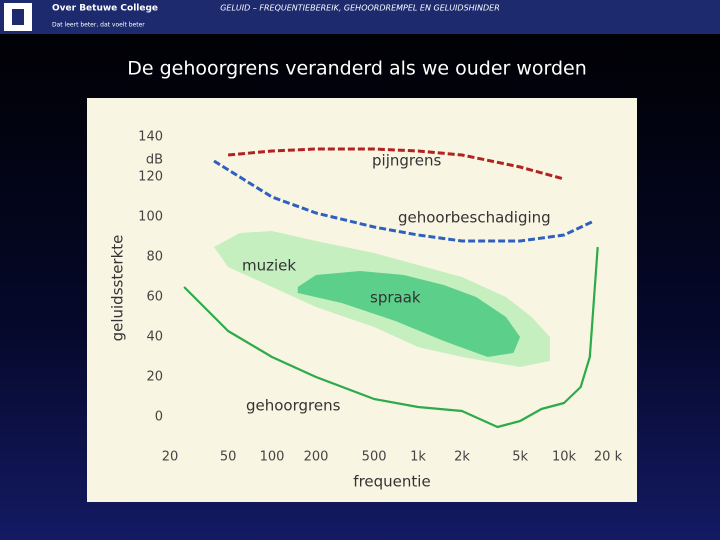 The image size is (720, 540). I want to click on y-tick-label: 0, so click(159, 417).